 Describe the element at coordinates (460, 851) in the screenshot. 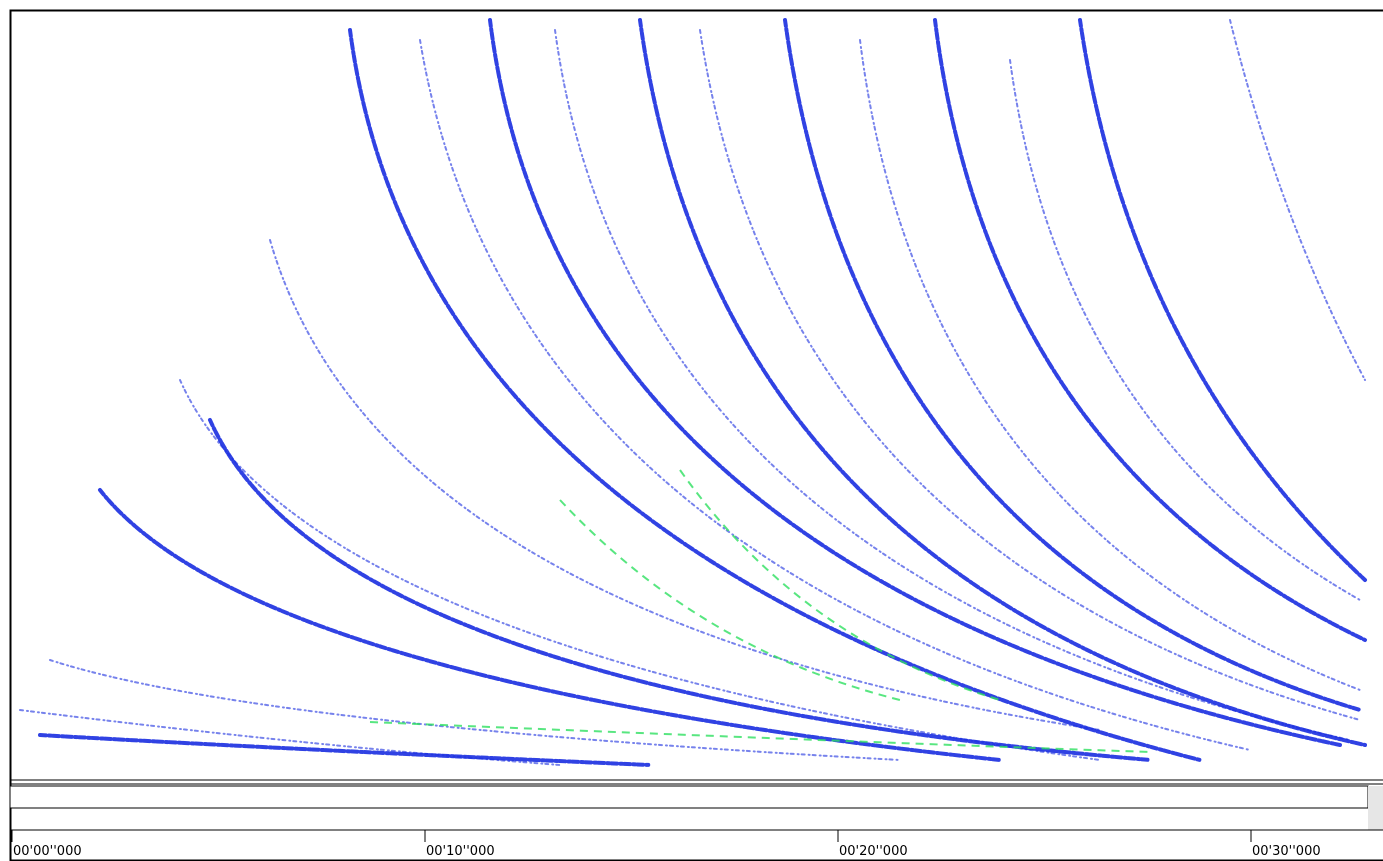

I see `ruler-label: 00'10''000` at that location.